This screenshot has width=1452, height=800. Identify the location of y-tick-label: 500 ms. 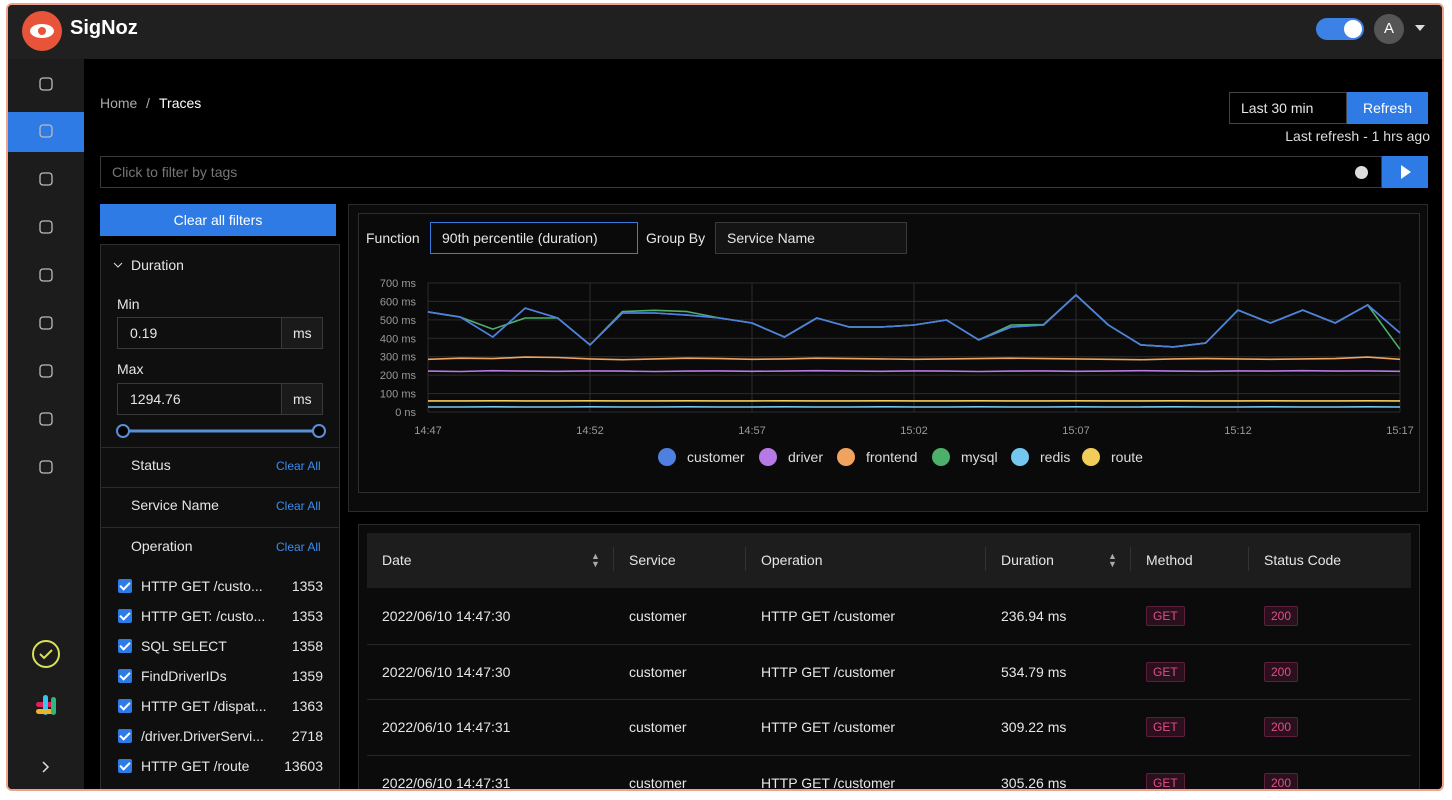
(398, 321).